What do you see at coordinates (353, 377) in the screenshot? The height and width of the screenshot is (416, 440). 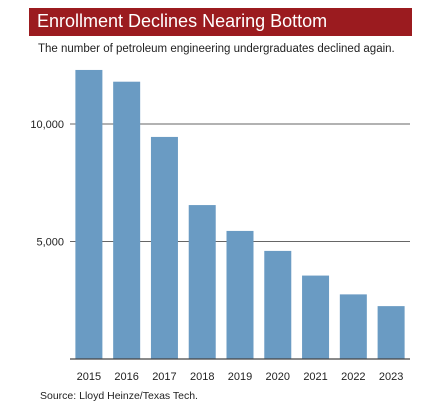 I see `x-tick-label: 2022` at bounding box center [353, 377].